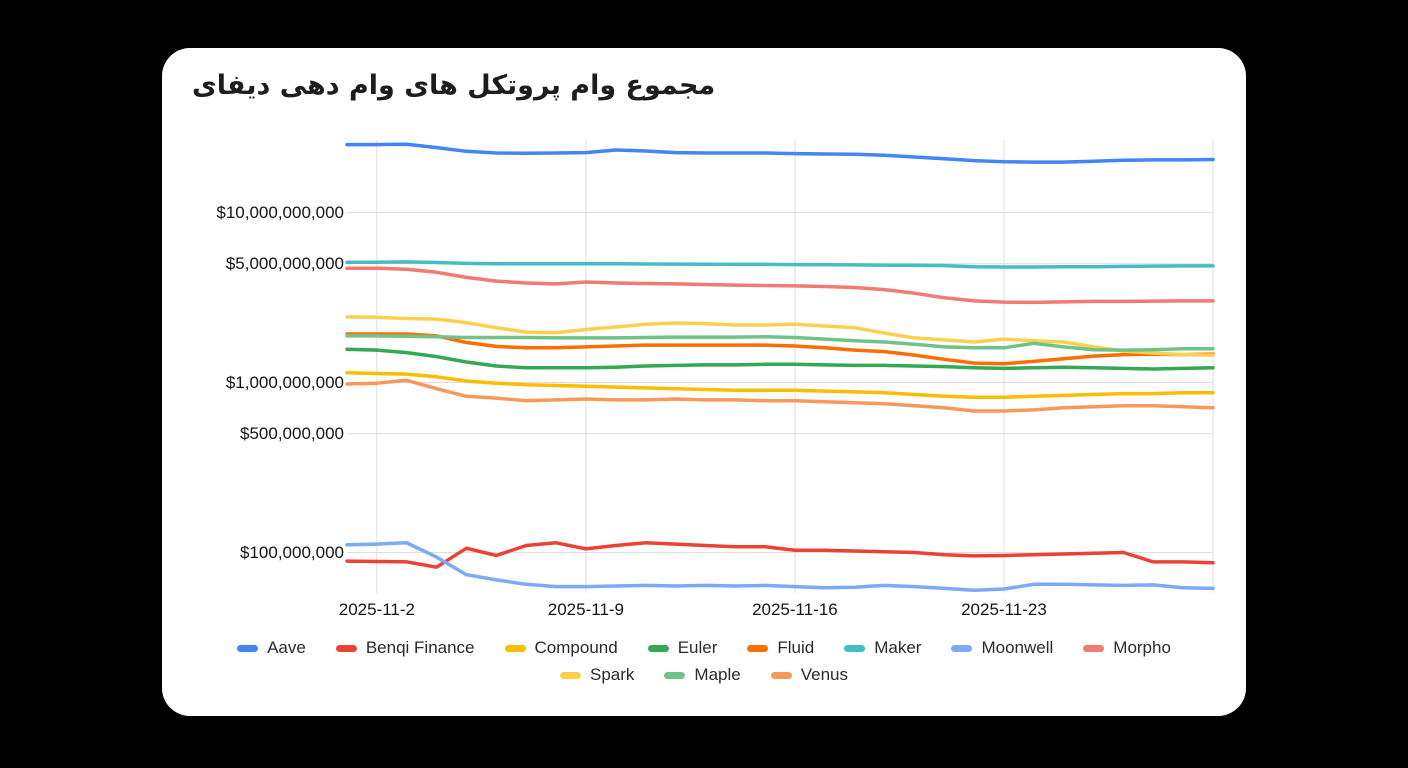 The image size is (1408, 768). I want to click on x-axis-tick-label: 2025-11-2, so click(376, 609).